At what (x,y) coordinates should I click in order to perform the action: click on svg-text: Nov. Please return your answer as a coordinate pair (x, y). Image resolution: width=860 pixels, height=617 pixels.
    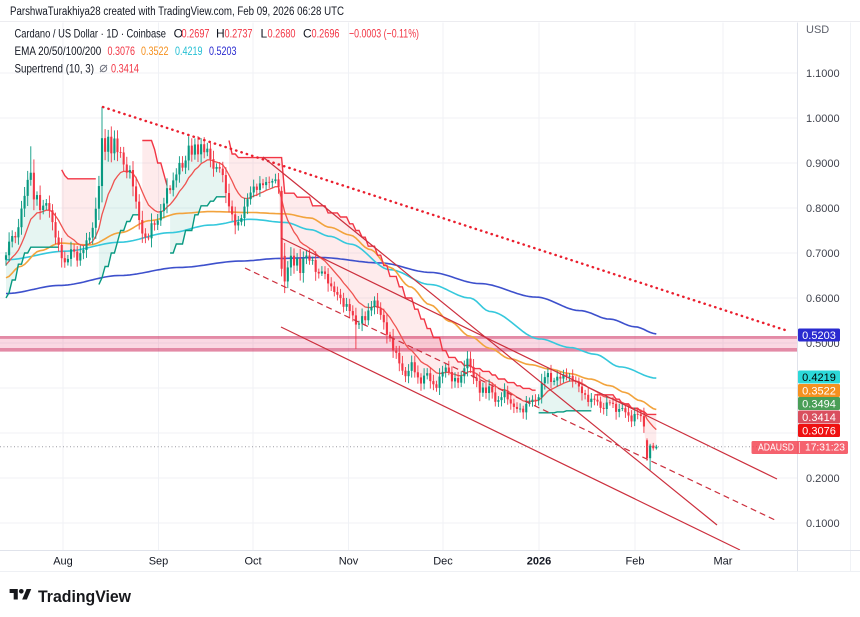
    Looking at the image, I should click on (349, 562).